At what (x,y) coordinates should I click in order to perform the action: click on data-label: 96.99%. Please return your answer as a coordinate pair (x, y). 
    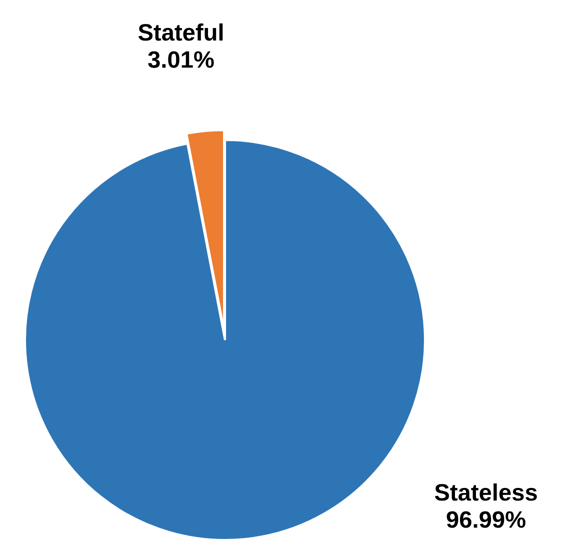
    Looking at the image, I should click on (486, 519).